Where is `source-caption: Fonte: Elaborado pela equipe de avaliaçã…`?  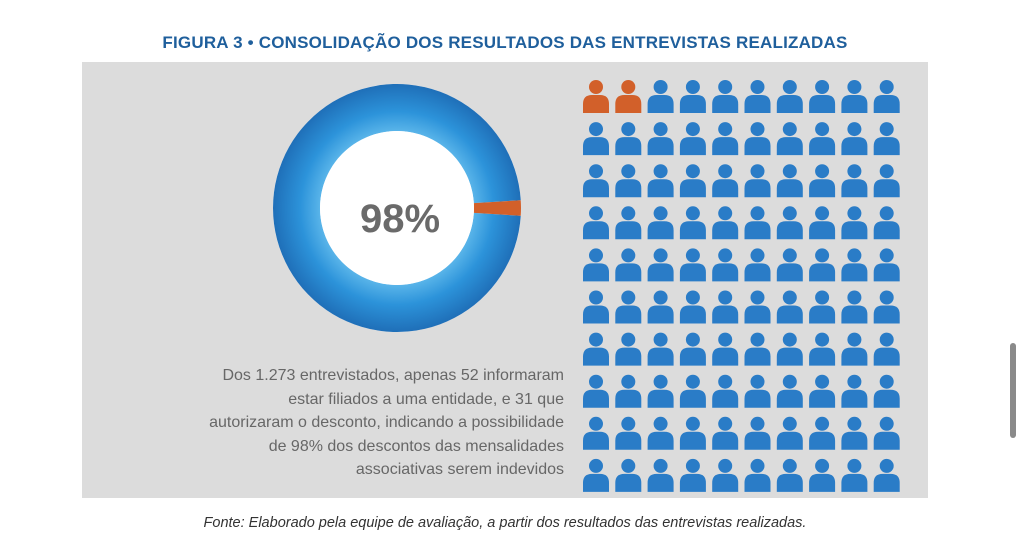
source-caption: Fonte: Elaborado pela equipe de avaliaçã… is located at coordinates (505, 523).